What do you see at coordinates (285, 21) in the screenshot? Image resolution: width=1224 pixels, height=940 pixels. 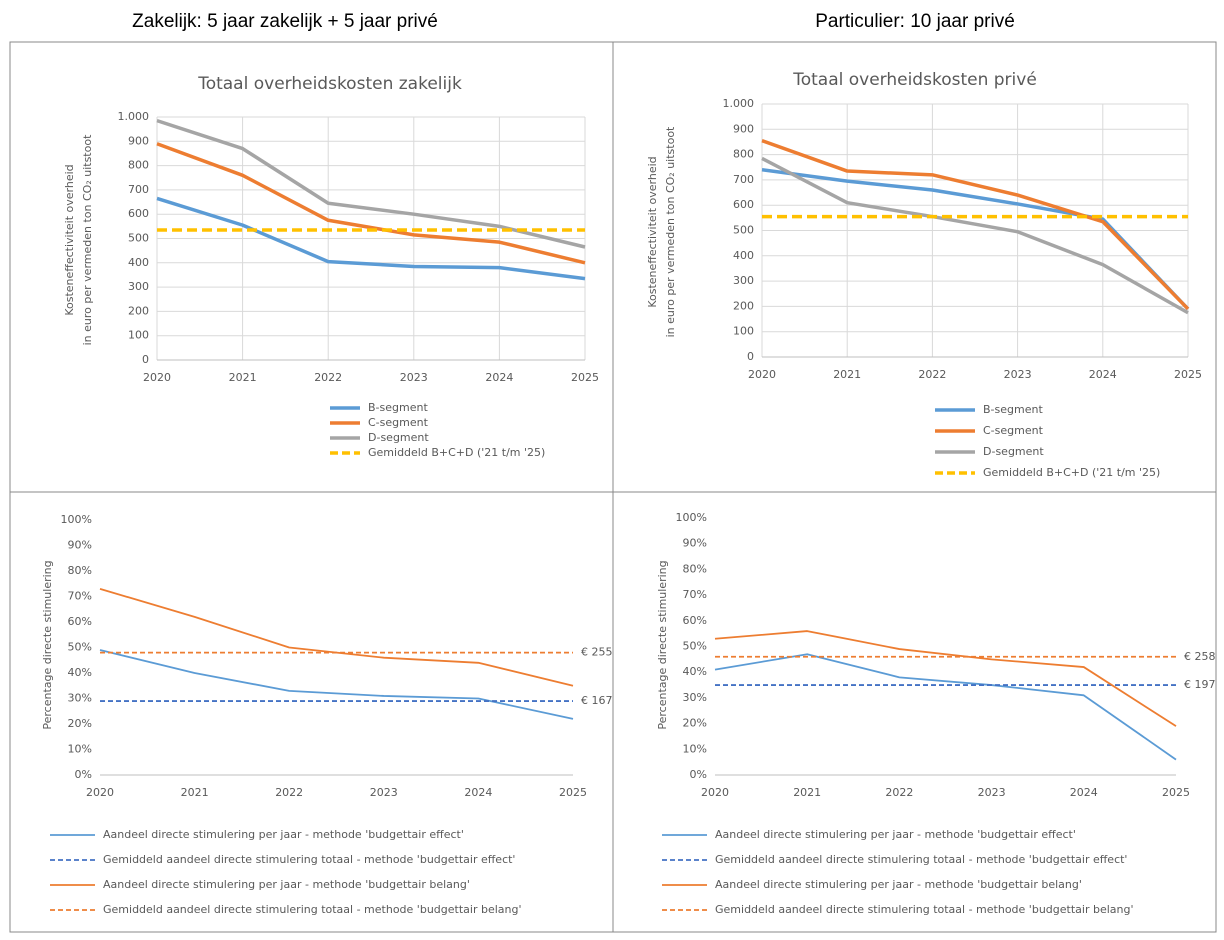 I see `column-header: Zakelijk: 5 jaar zakelijk + 5 jaar privé` at bounding box center [285, 21].